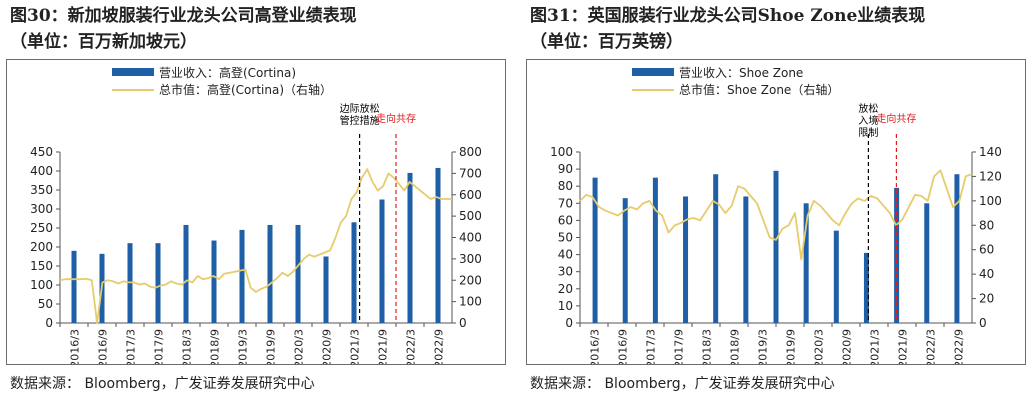  I want to click on y-right-tick-label: 40, so click(986, 274).